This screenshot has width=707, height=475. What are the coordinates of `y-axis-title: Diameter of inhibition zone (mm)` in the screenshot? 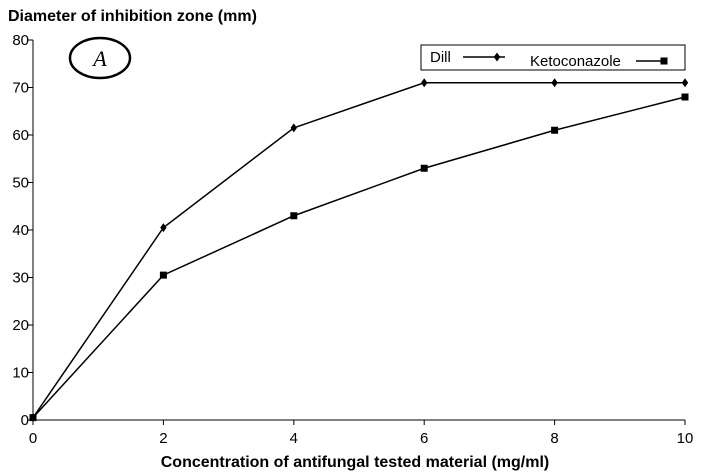 It's located at (132, 16).